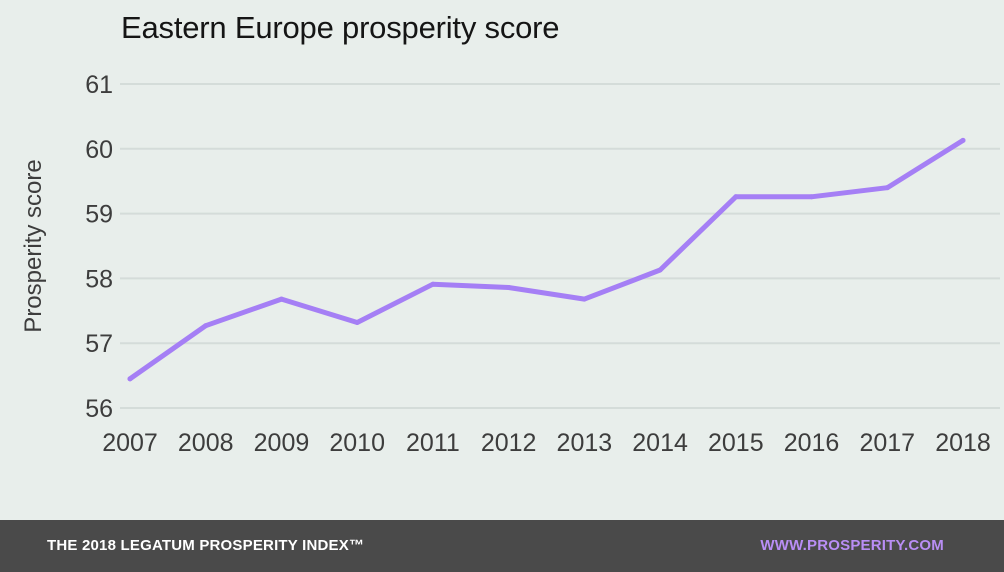 The height and width of the screenshot is (572, 1004). What do you see at coordinates (99, 150) in the screenshot?
I see `y-tick-label: 60` at bounding box center [99, 150].